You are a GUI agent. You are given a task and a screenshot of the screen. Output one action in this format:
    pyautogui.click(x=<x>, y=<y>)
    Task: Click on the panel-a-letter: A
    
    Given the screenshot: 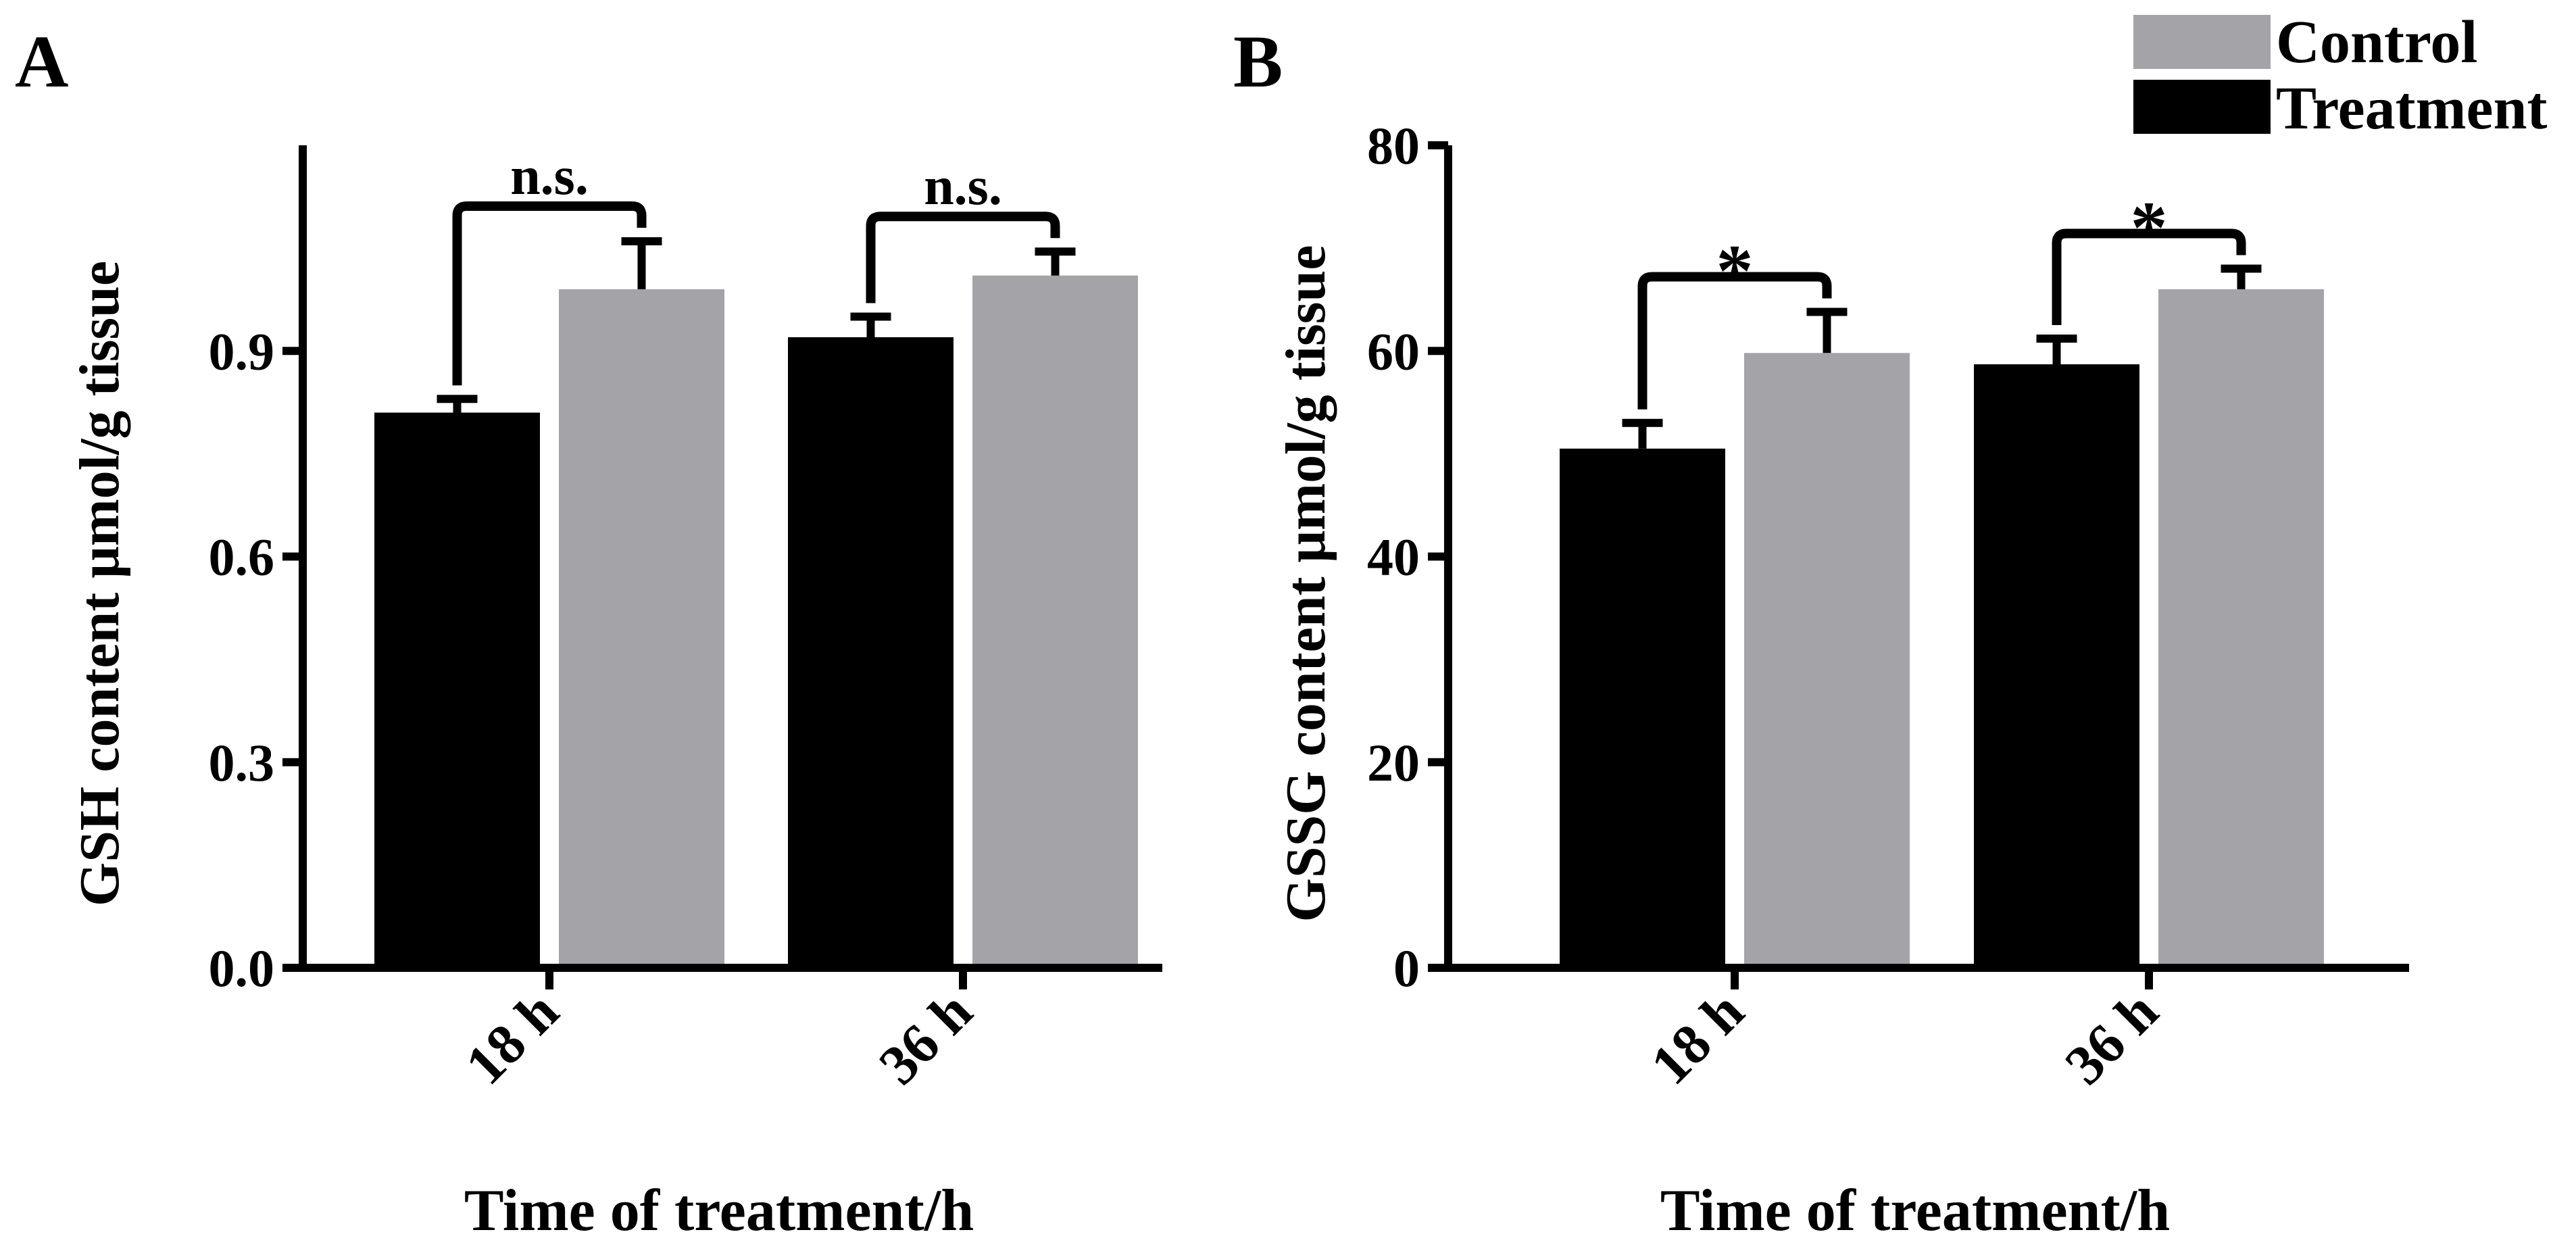 What is the action you would take?
    pyautogui.click(x=42, y=61)
    